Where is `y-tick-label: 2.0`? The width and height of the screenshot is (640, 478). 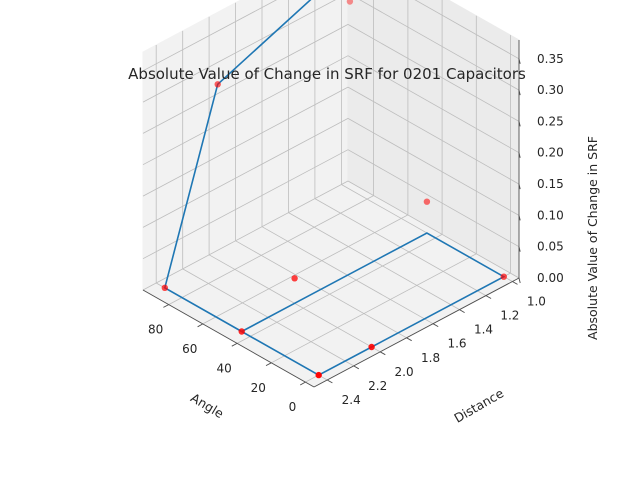
y-tick-label: 2.0 is located at coordinates (404, 372).